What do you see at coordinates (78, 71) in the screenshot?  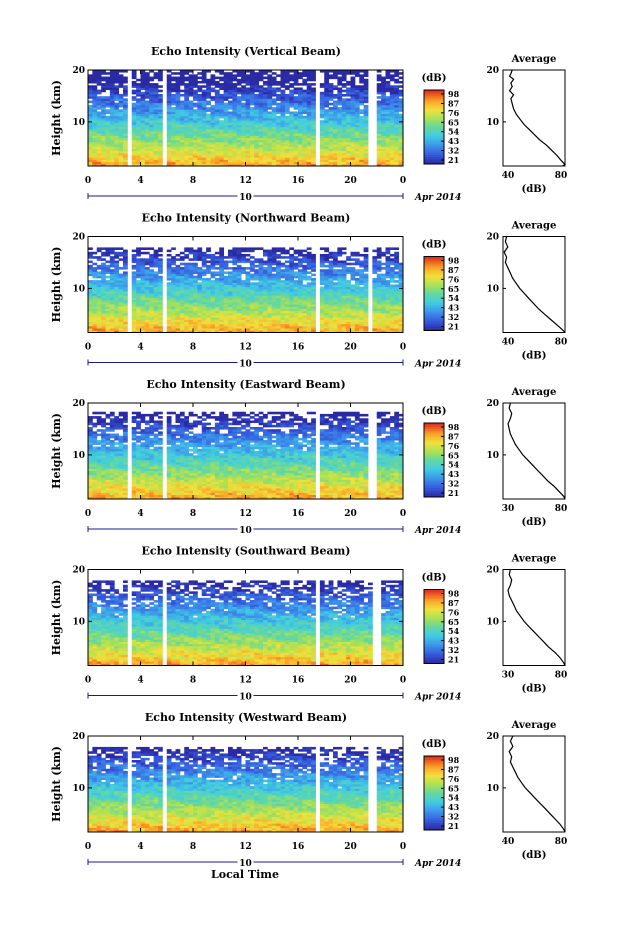 I see `y-tick-label: 20` at bounding box center [78, 71].